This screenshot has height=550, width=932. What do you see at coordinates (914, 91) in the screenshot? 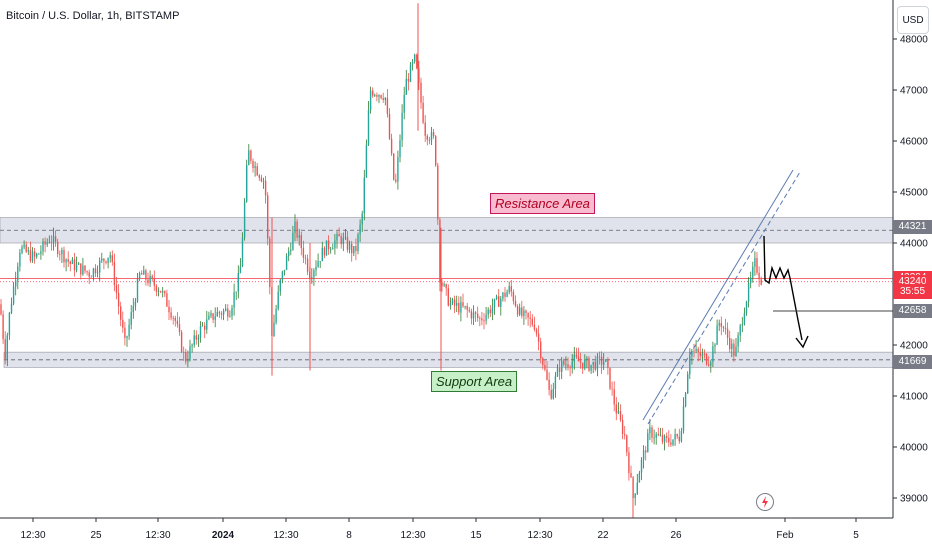
I see `y-tick-label: 47000` at bounding box center [914, 91].